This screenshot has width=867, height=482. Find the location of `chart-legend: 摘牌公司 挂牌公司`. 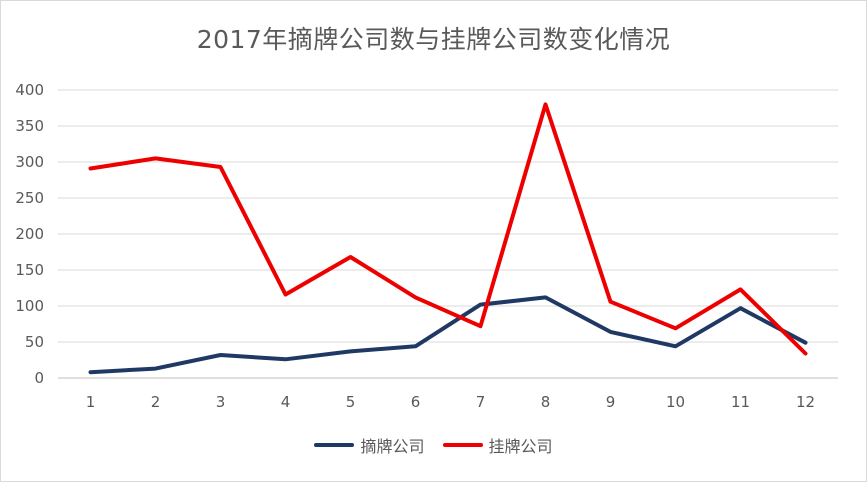

chart-legend: 摘牌公司 挂牌公司 is located at coordinates (433, 445).